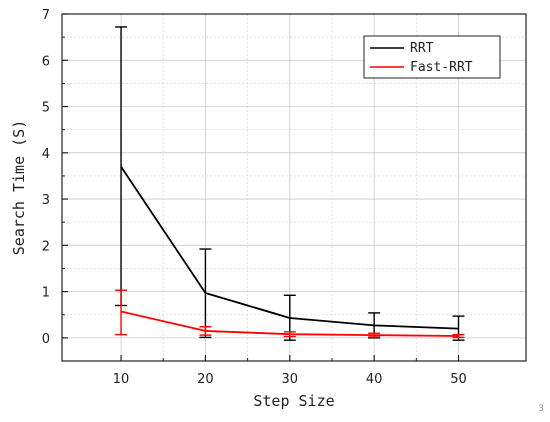 This screenshot has height=422, width=550. What do you see at coordinates (205, 379) in the screenshot?
I see `x-tick-label: 20` at bounding box center [205, 379].